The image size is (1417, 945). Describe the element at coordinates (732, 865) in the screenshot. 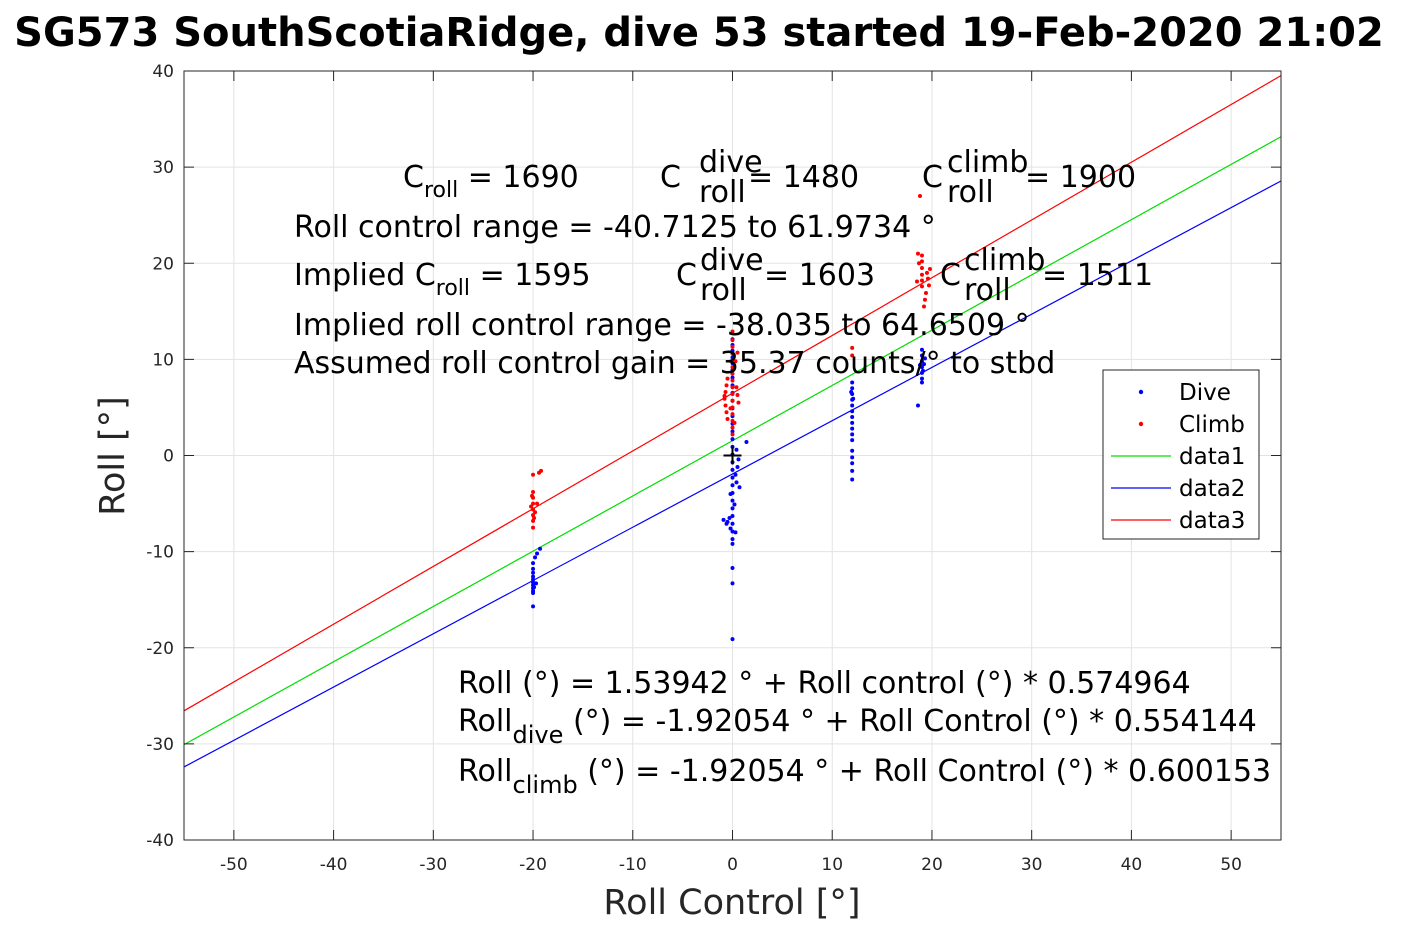

I see `x-tick-label: 0` at that location.